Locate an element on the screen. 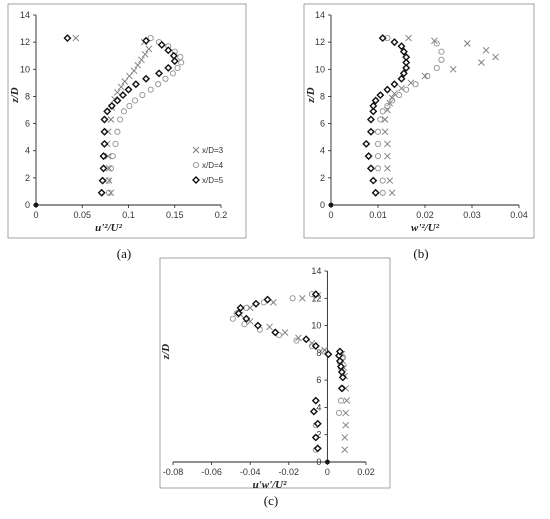  x-tick-label: 0.04 is located at coordinates (519, 215).